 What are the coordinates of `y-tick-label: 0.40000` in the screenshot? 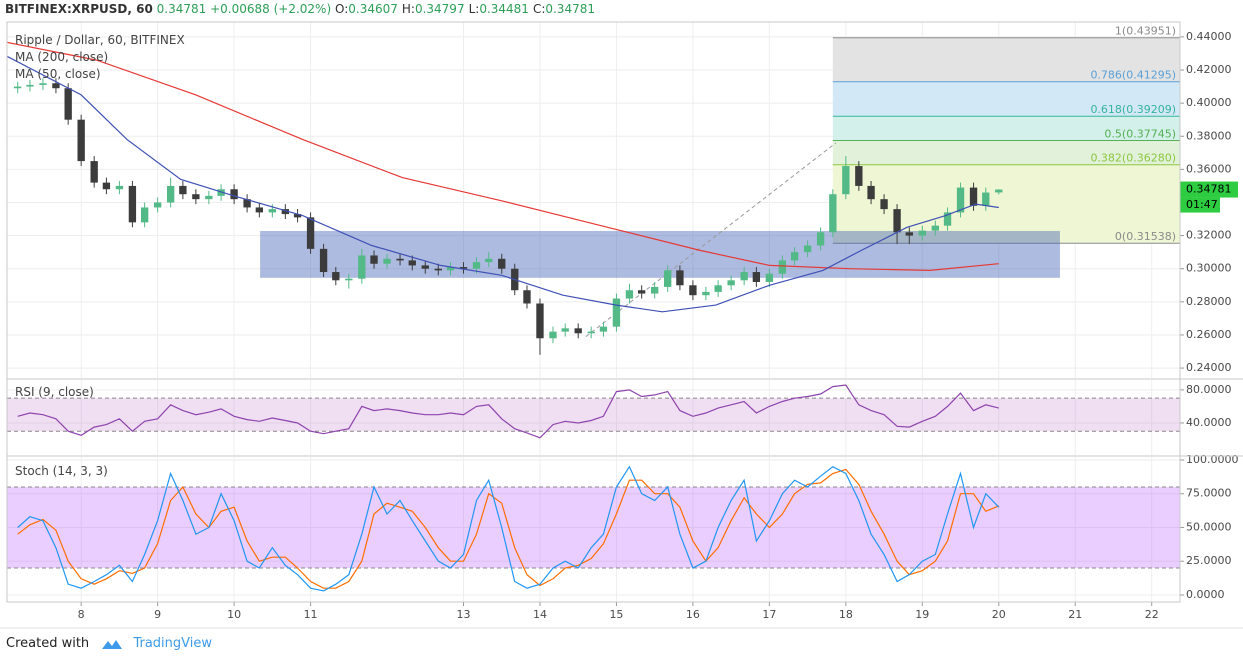 It's located at (1209, 102).